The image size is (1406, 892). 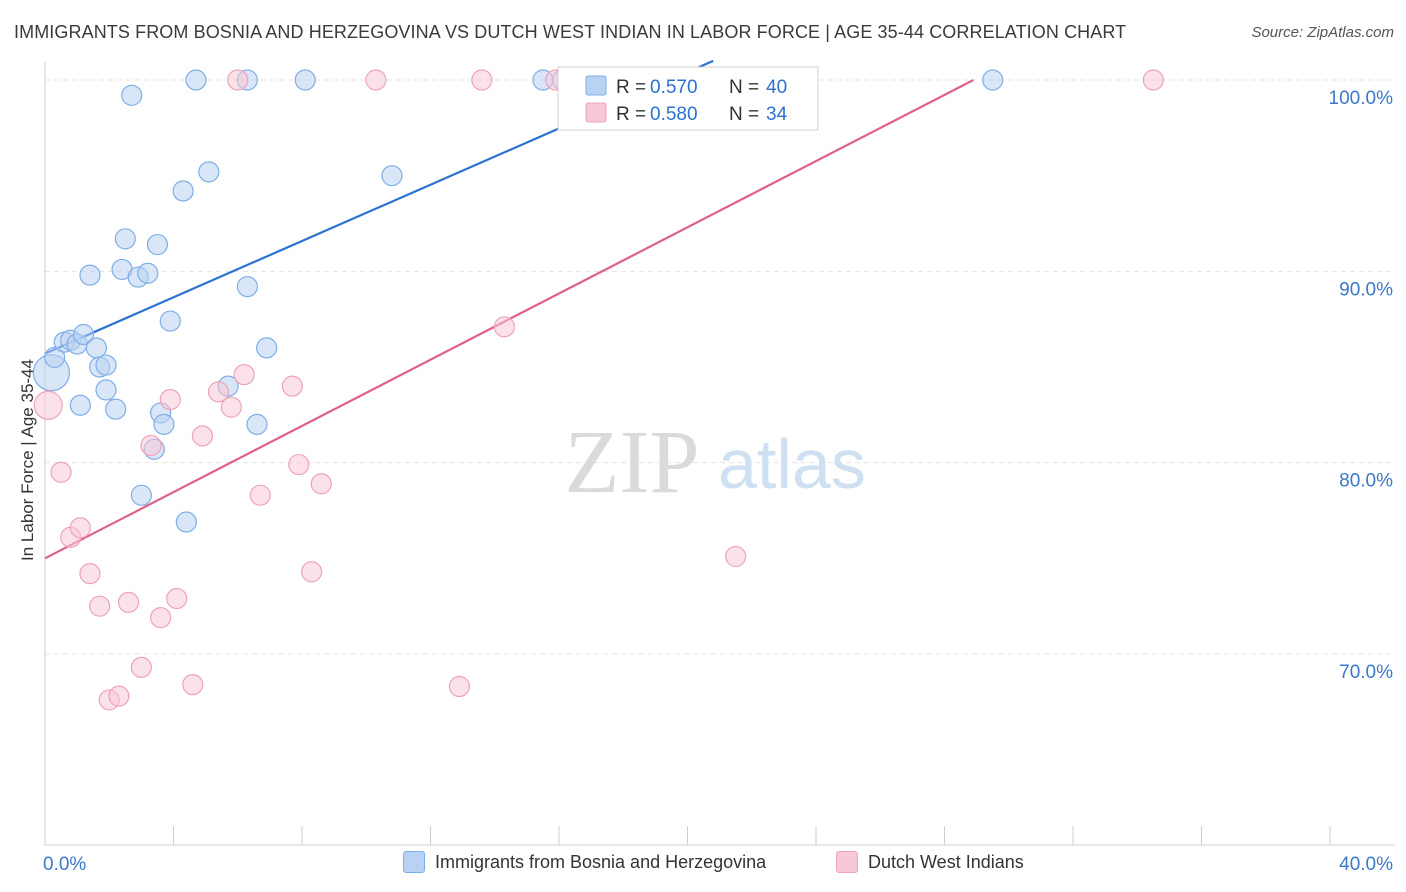 I want to click on y-tick-label: 80.0%, so click(x=1366, y=481).